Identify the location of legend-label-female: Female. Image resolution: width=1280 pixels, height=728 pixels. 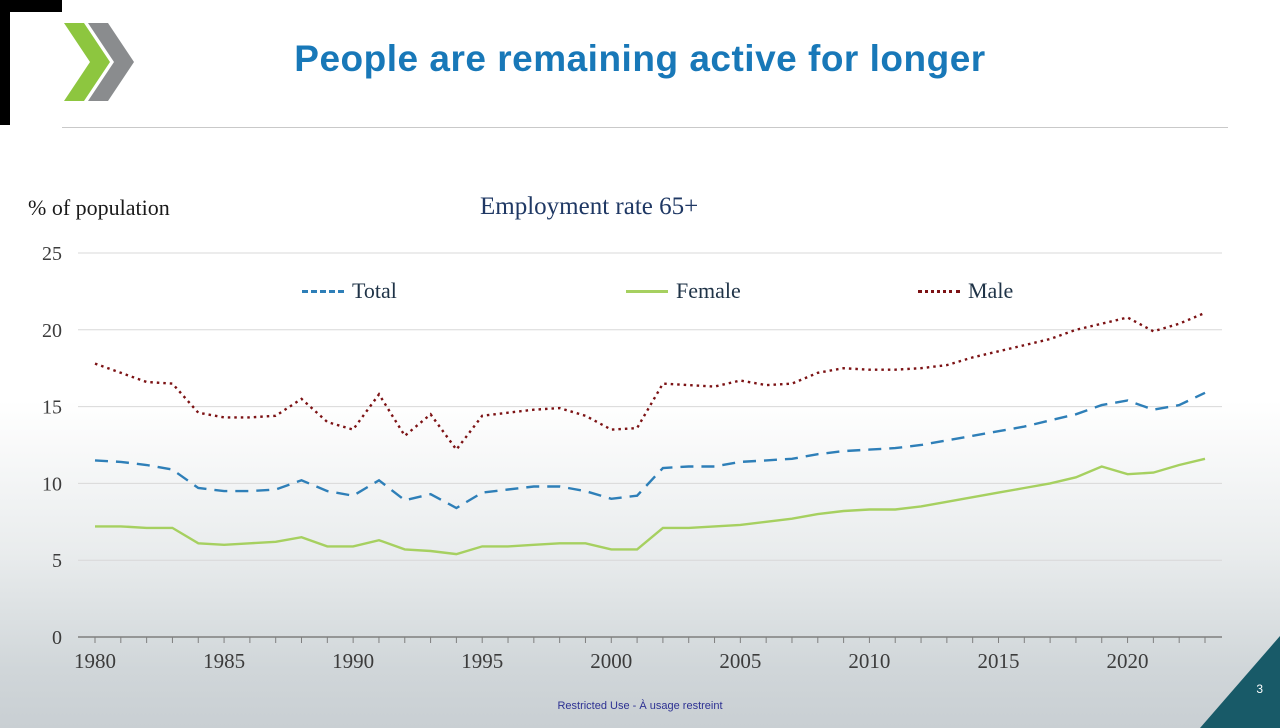
(708, 290).